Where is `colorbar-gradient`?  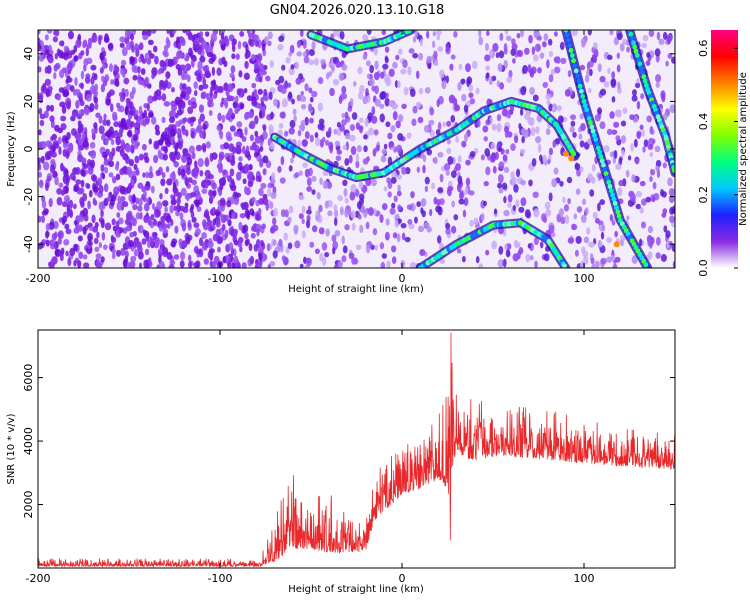
colorbar-gradient is located at coordinates (724, 149).